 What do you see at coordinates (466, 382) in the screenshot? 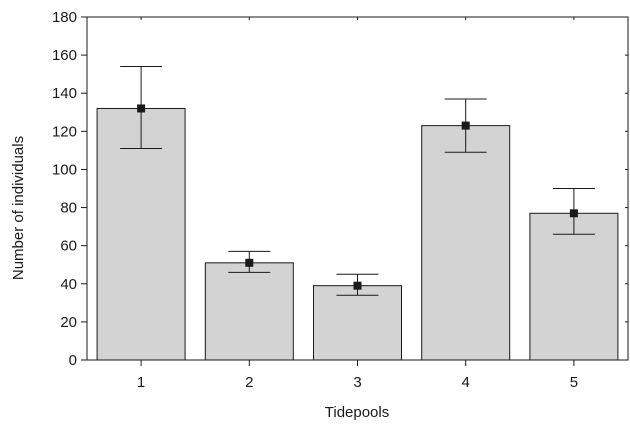
I see `x-tick-label: 4` at bounding box center [466, 382].